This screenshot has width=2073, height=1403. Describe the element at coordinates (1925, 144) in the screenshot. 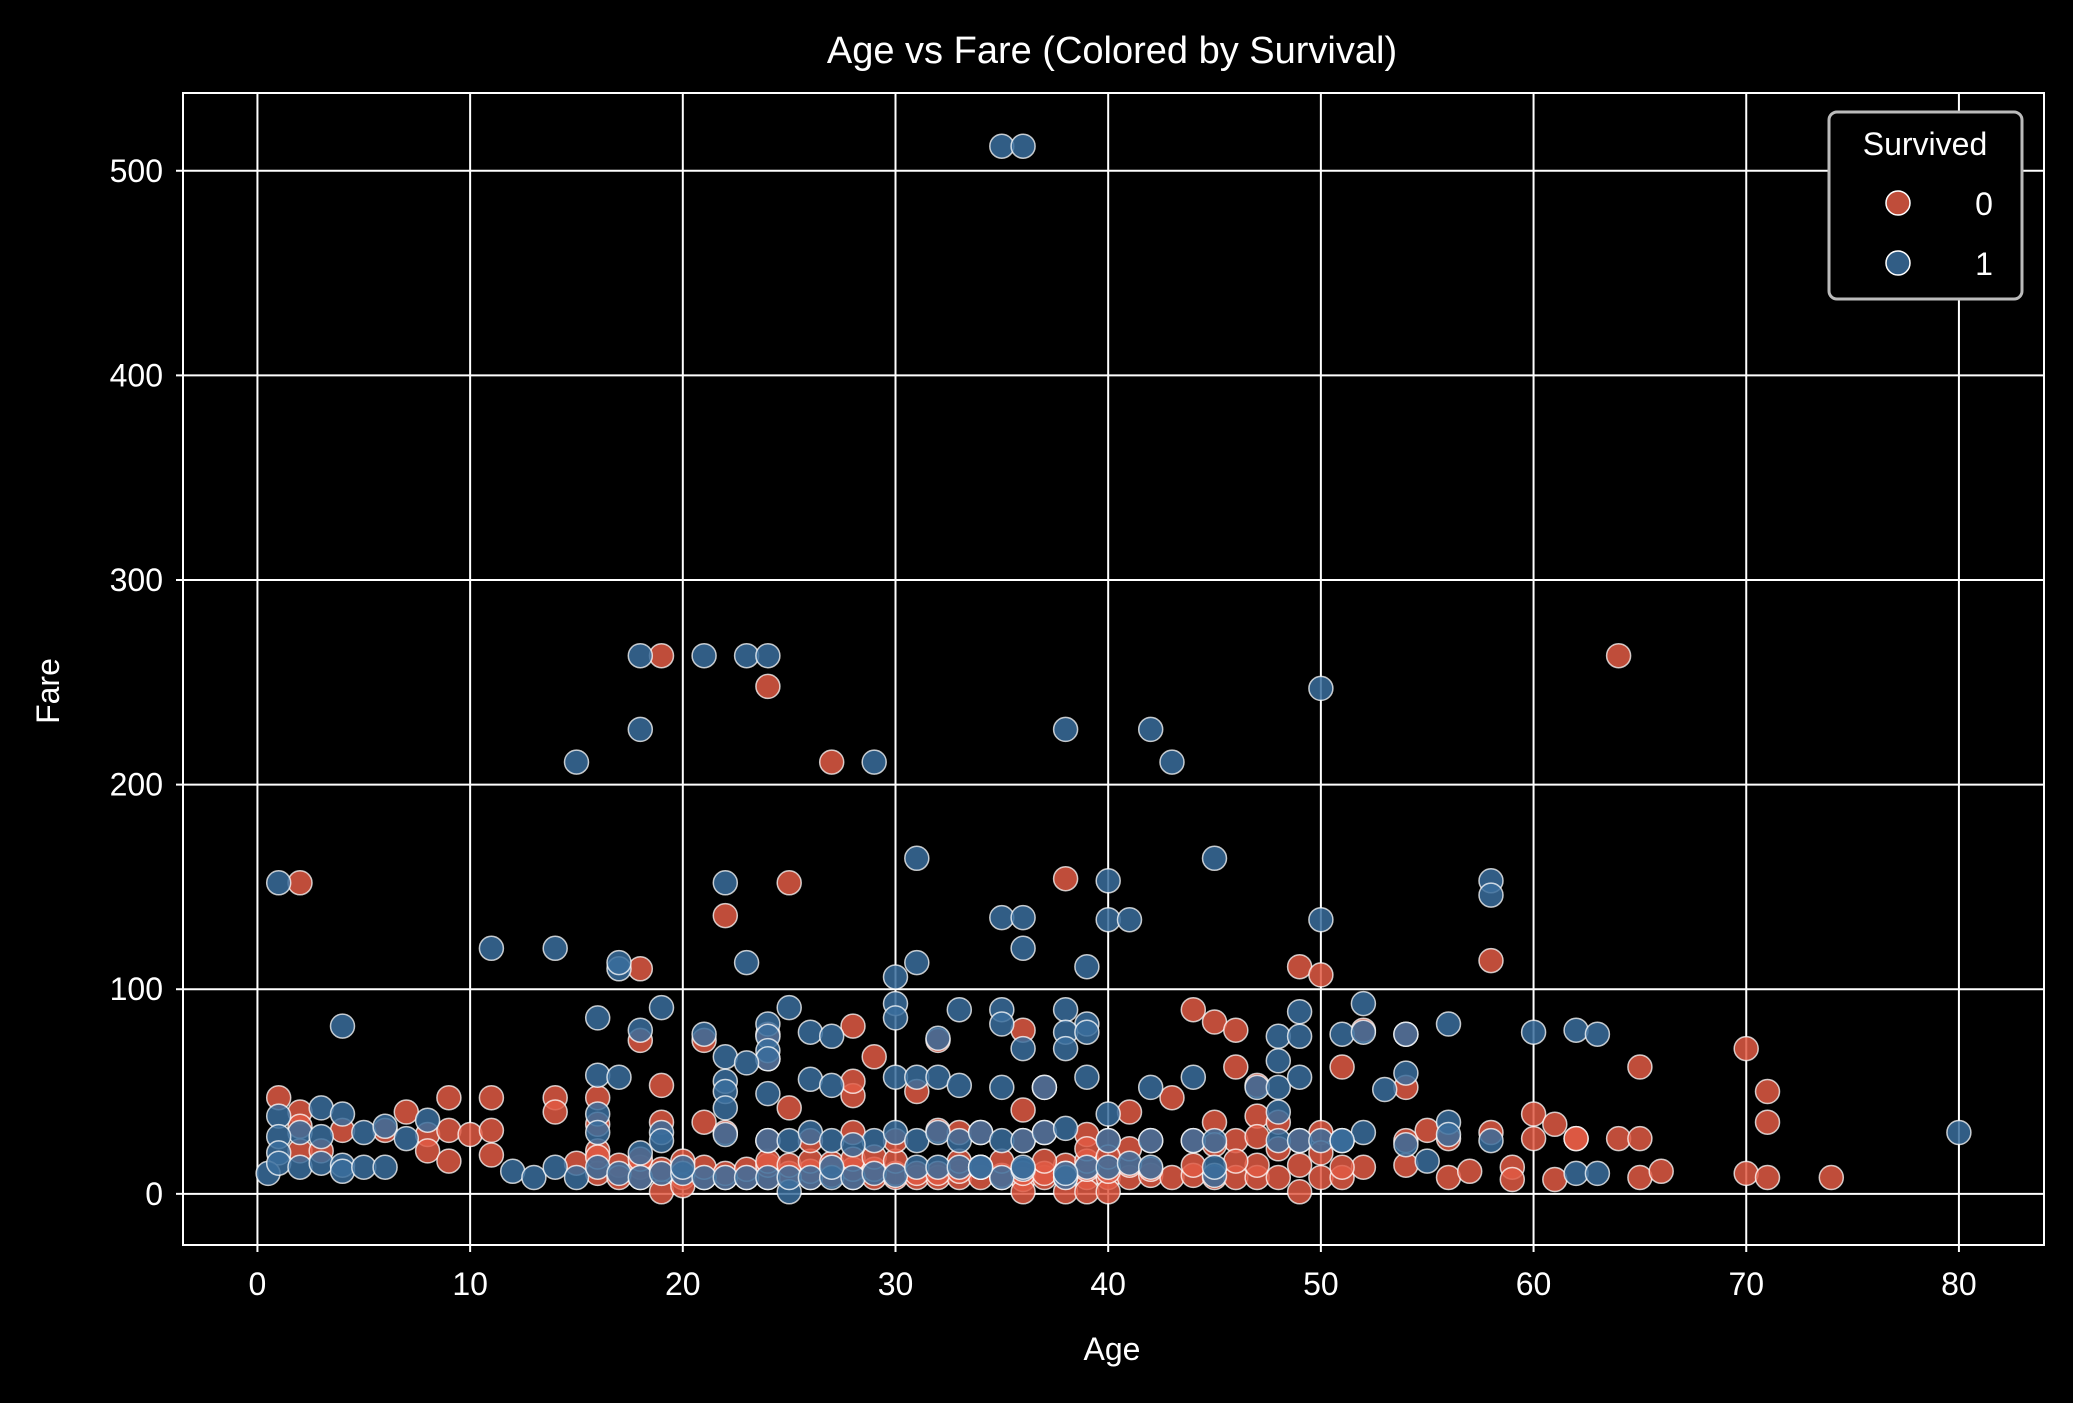

I see `legend-title: Survived` at that location.